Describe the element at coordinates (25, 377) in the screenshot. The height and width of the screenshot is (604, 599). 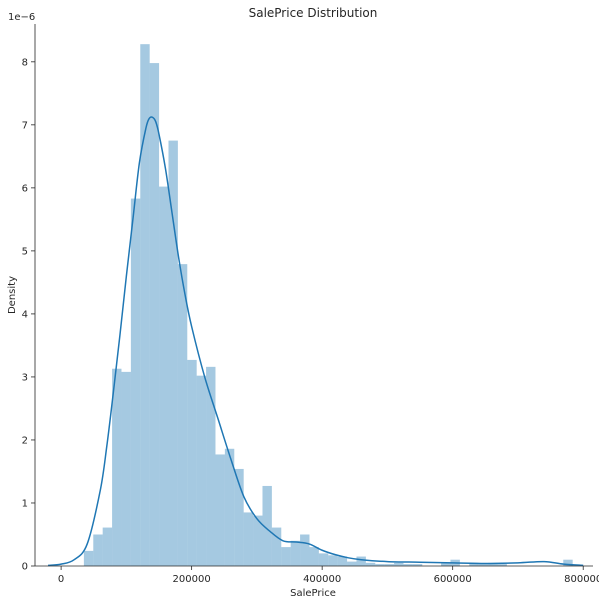
I see `y-tick-label: 3` at that location.